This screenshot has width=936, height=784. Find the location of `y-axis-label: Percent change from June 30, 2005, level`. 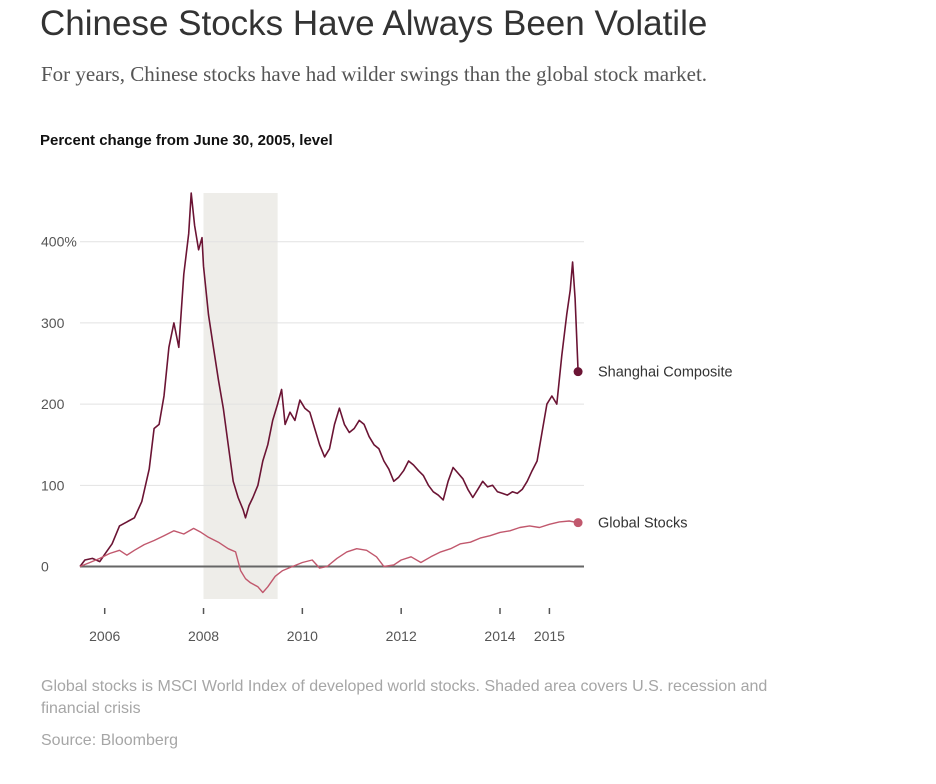

y-axis-label: Percent change from June 30, 2005, level is located at coordinates (186, 140).